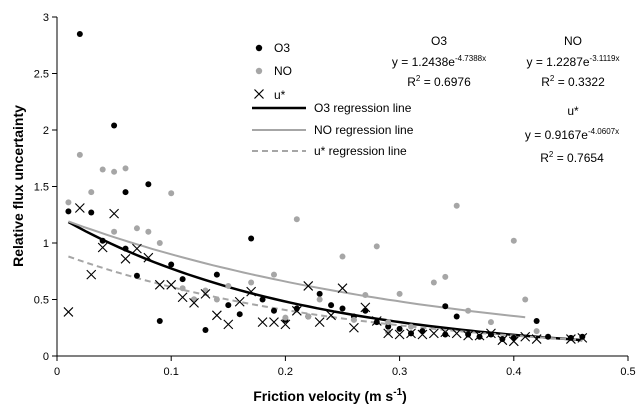 Image resolution: width=636 pixels, height=407 pixels. What do you see at coordinates (46, 357) in the screenshot?
I see `y-tick-label: 0` at bounding box center [46, 357].